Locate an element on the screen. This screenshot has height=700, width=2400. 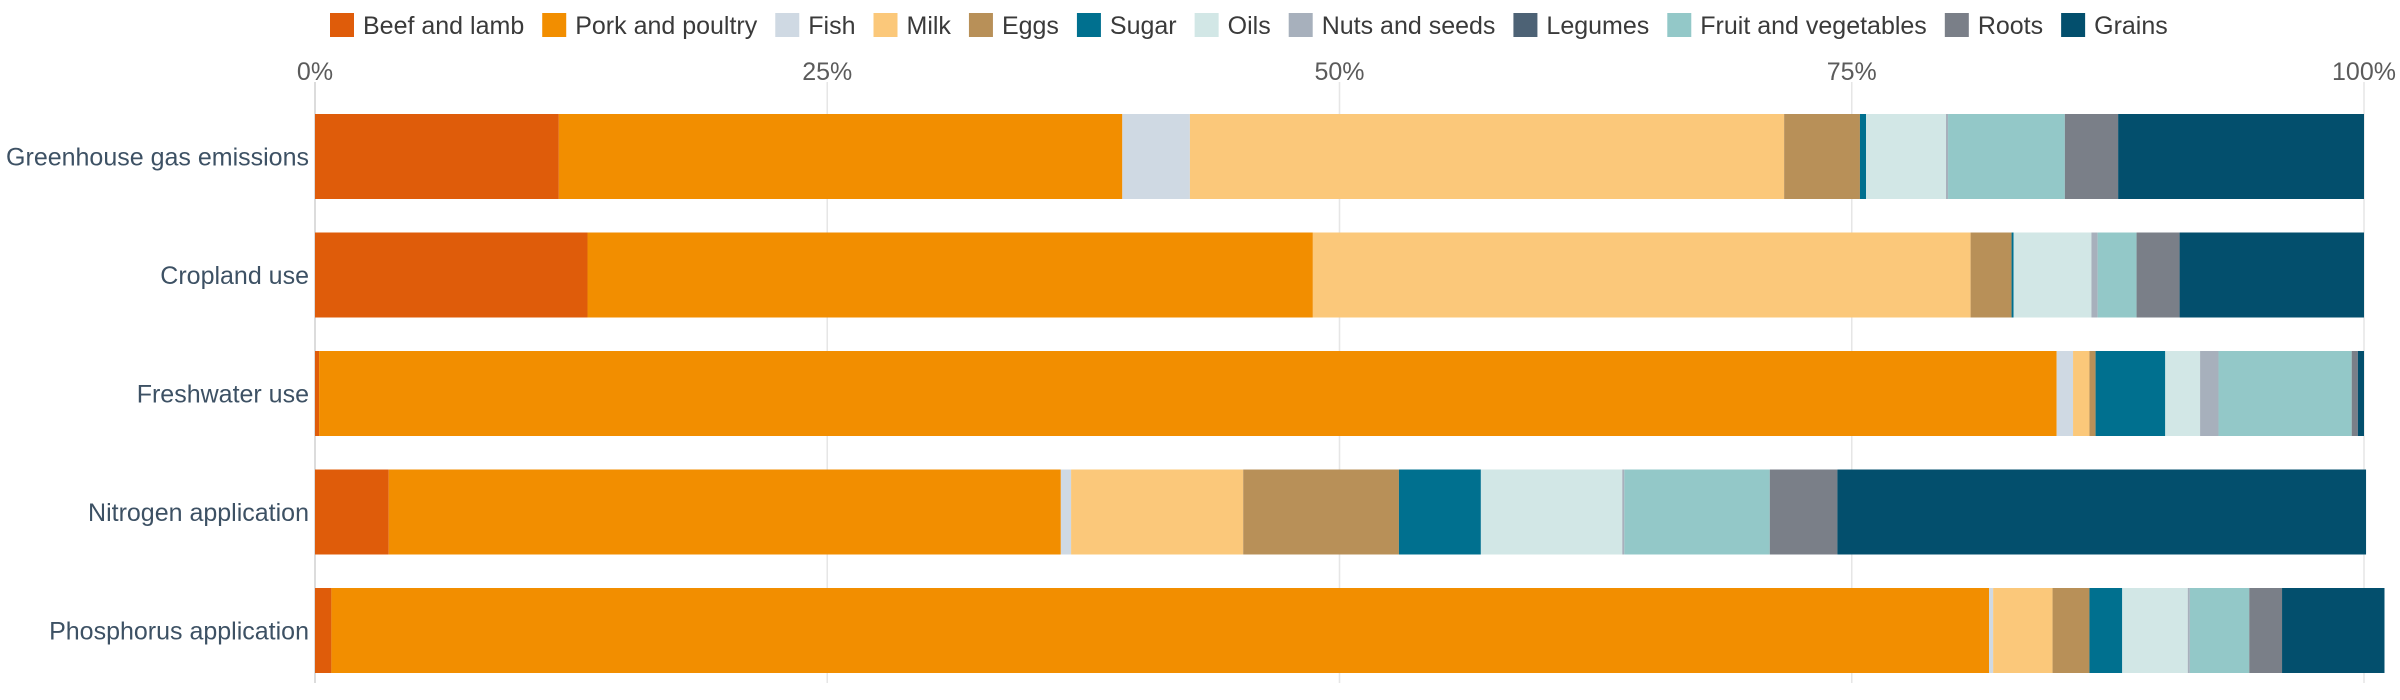
x-tick-label: 100% is located at coordinates (2364, 72).